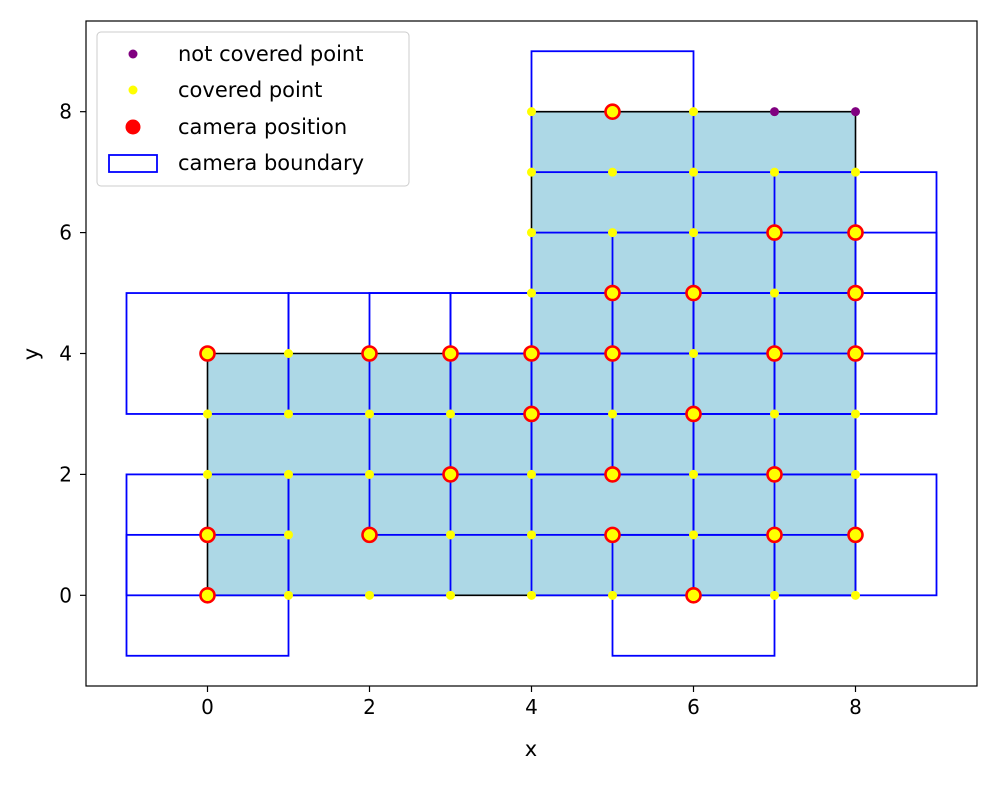 This screenshot has height=785, width=999. Describe the element at coordinates (369, 707) in the screenshot. I see `x-tick-label: 2` at that location.